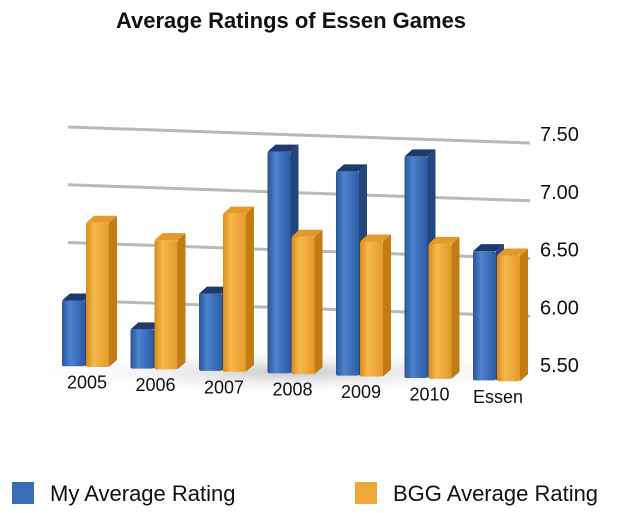 The width and height of the screenshot is (643, 513). What do you see at coordinates (559, 135) in the screenshot?
I see `y-tick-label: 7.50` at bounding box center [559, 135].